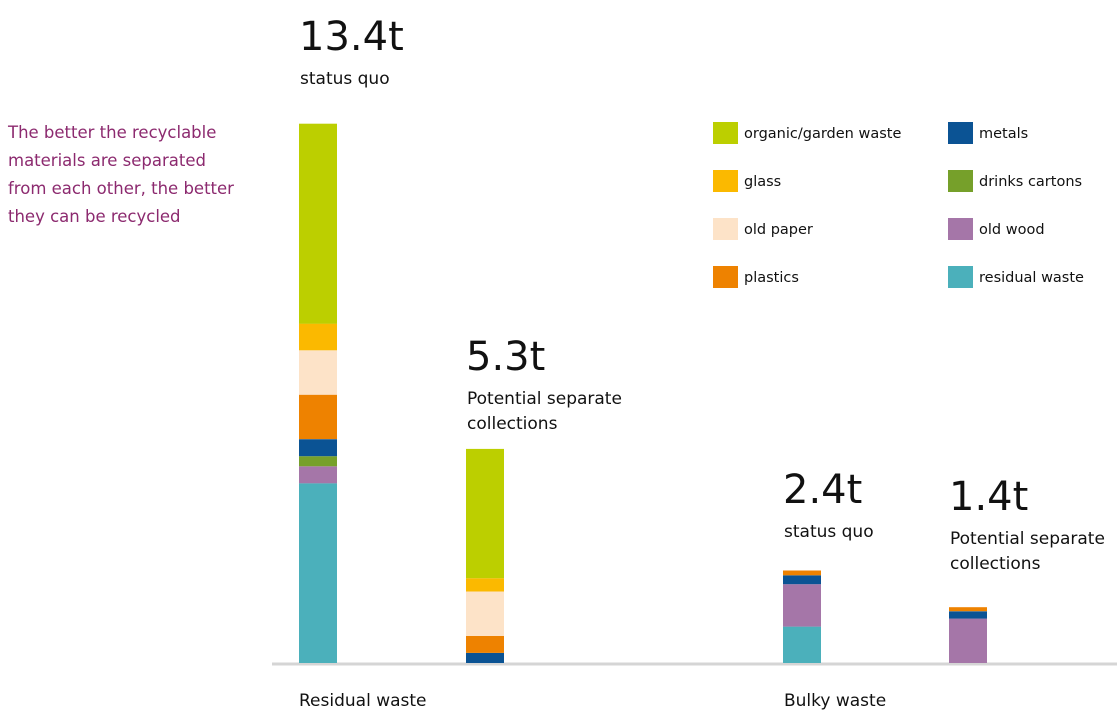  Describe the element at coordinates (968, 609) in the screenshot. I see `bar-4-segment-plastics` at that location.